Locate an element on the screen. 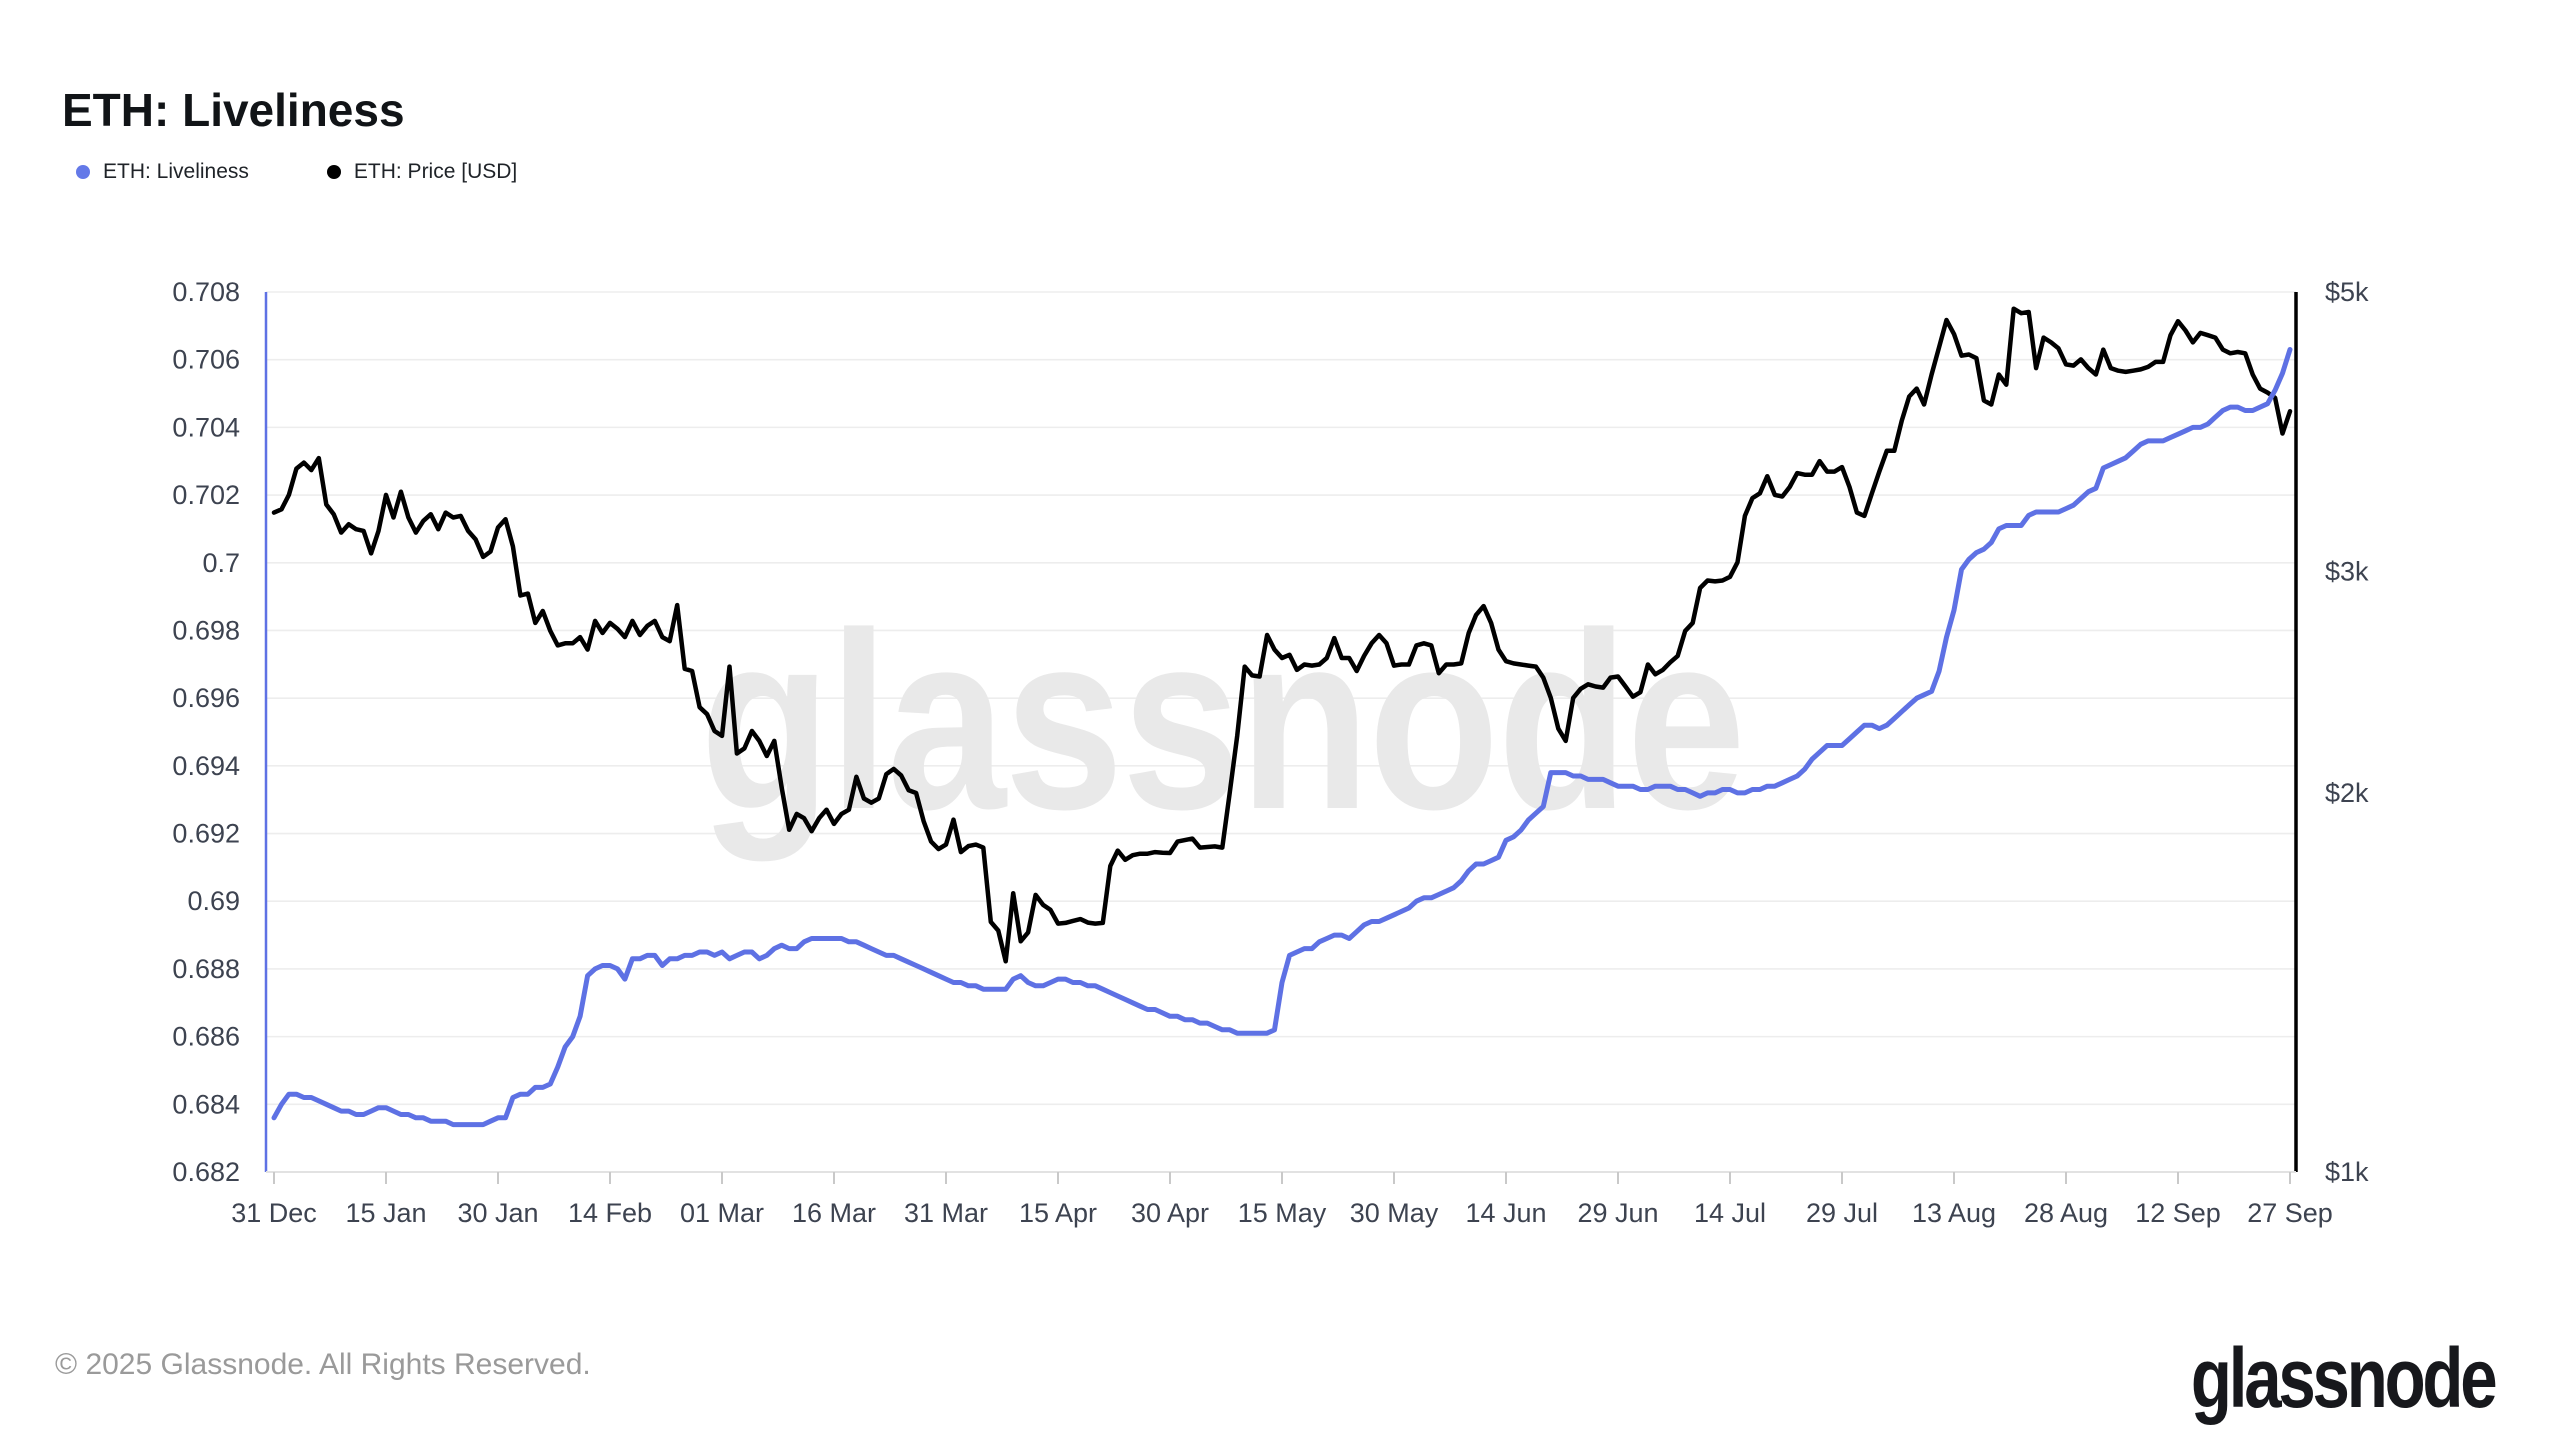 The image size is (2560, 1440). copyright-text: © 2025 Glassnode. All Rights Reserved. is located at coordinates (323, 1364).